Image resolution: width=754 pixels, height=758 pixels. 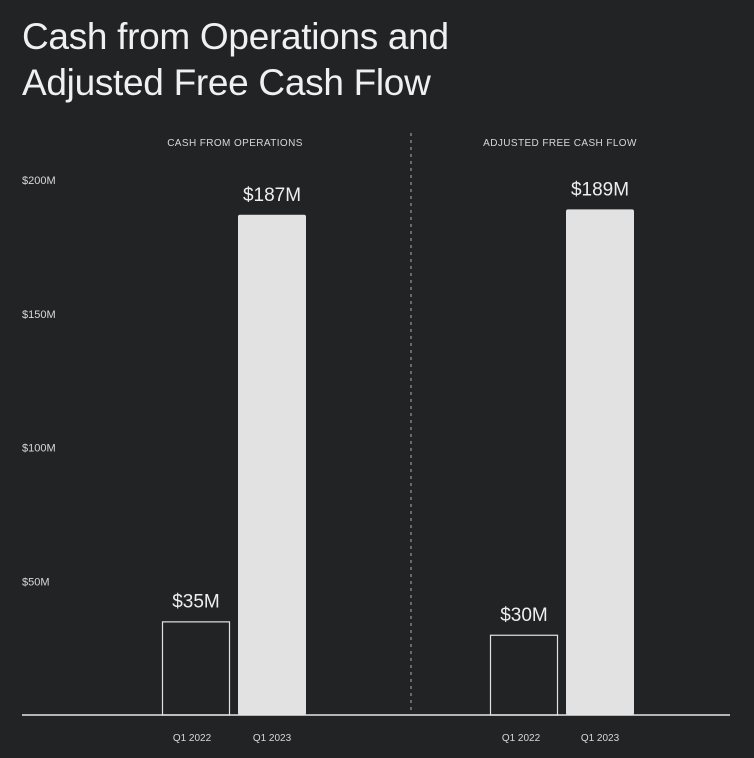 What do you see at coordinates (226, 82) in the screenshot?
I see `chart-title-line-2: Adjusted Free Cash Flow` at bounding box center [226, 82].